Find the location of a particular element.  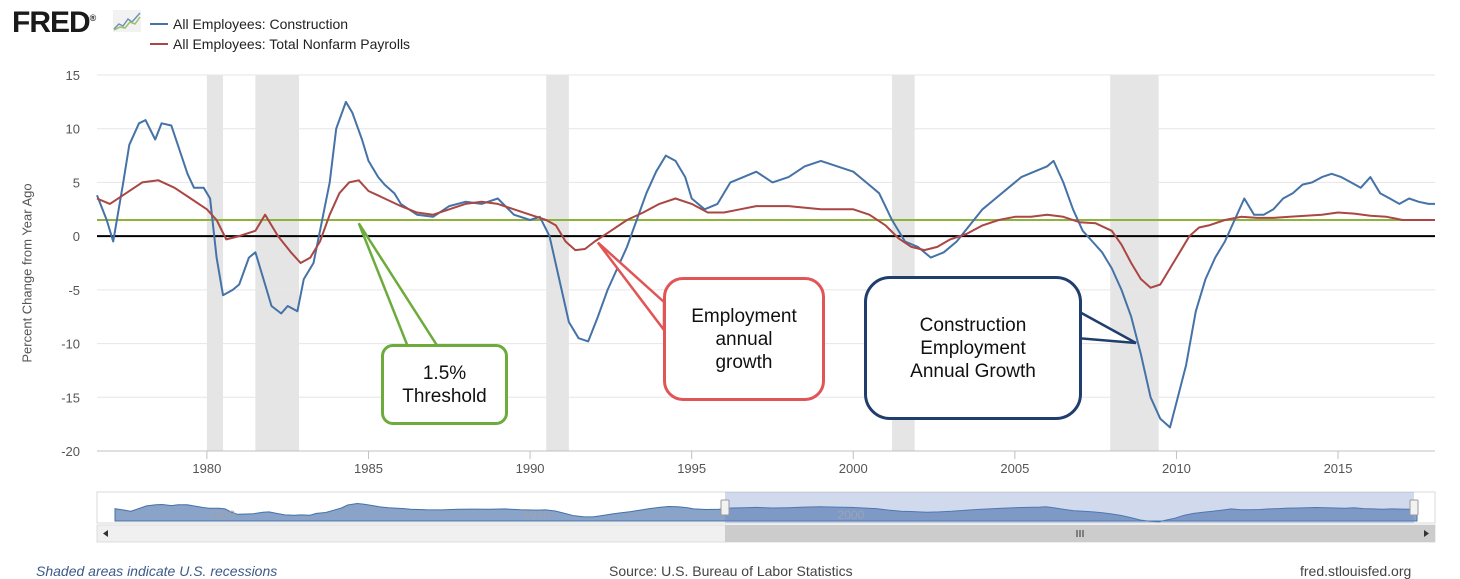

y-tick-label: -5 is located at coordinates (74, 290).